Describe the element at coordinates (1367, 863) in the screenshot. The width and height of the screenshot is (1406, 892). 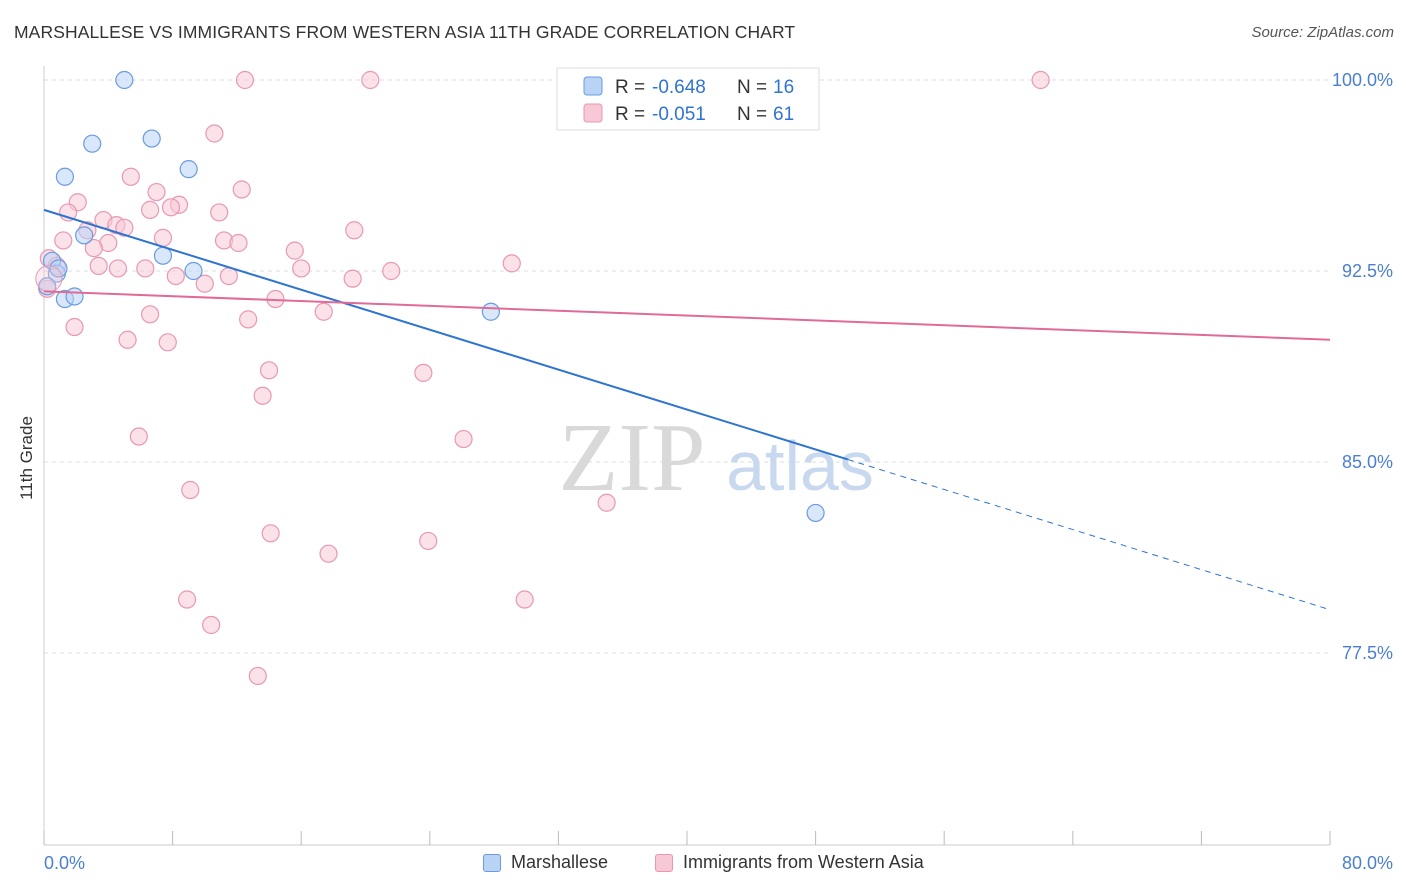
I see `x-tick-label-max: 80.0%` at that location.